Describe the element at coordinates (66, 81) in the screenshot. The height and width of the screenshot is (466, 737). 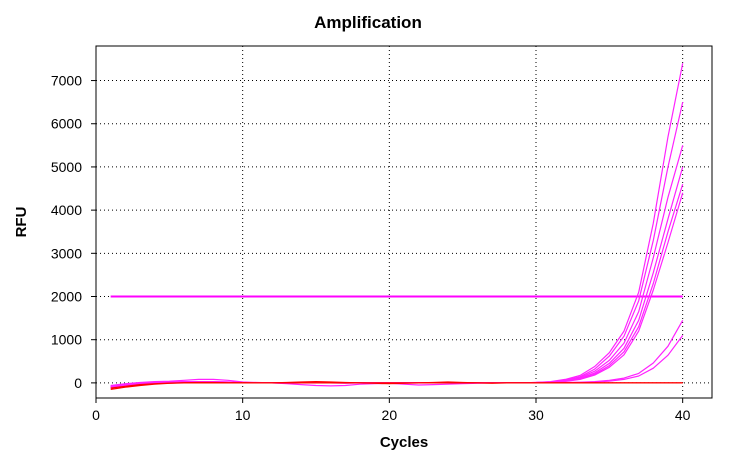
I see `y-tick-label: 7000` at that location.